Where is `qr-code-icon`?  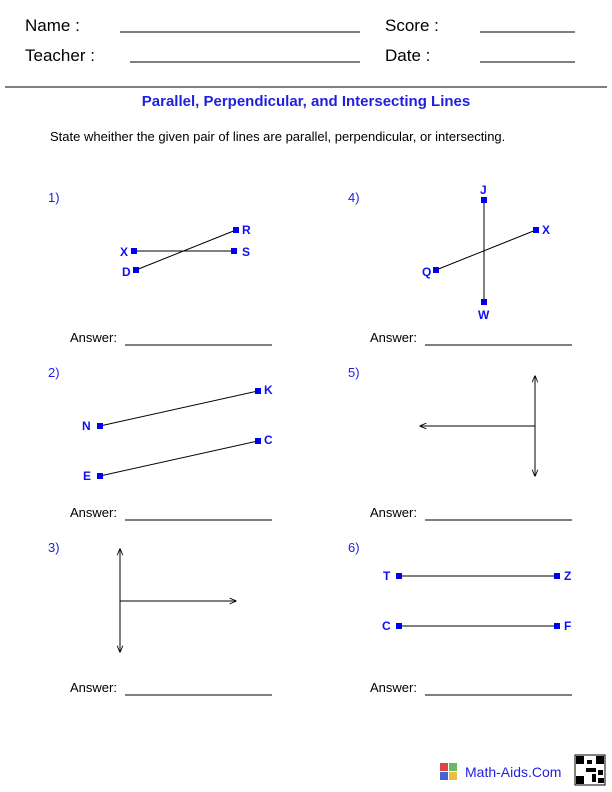
qr-code-icon is located at coordinates (590, 770).